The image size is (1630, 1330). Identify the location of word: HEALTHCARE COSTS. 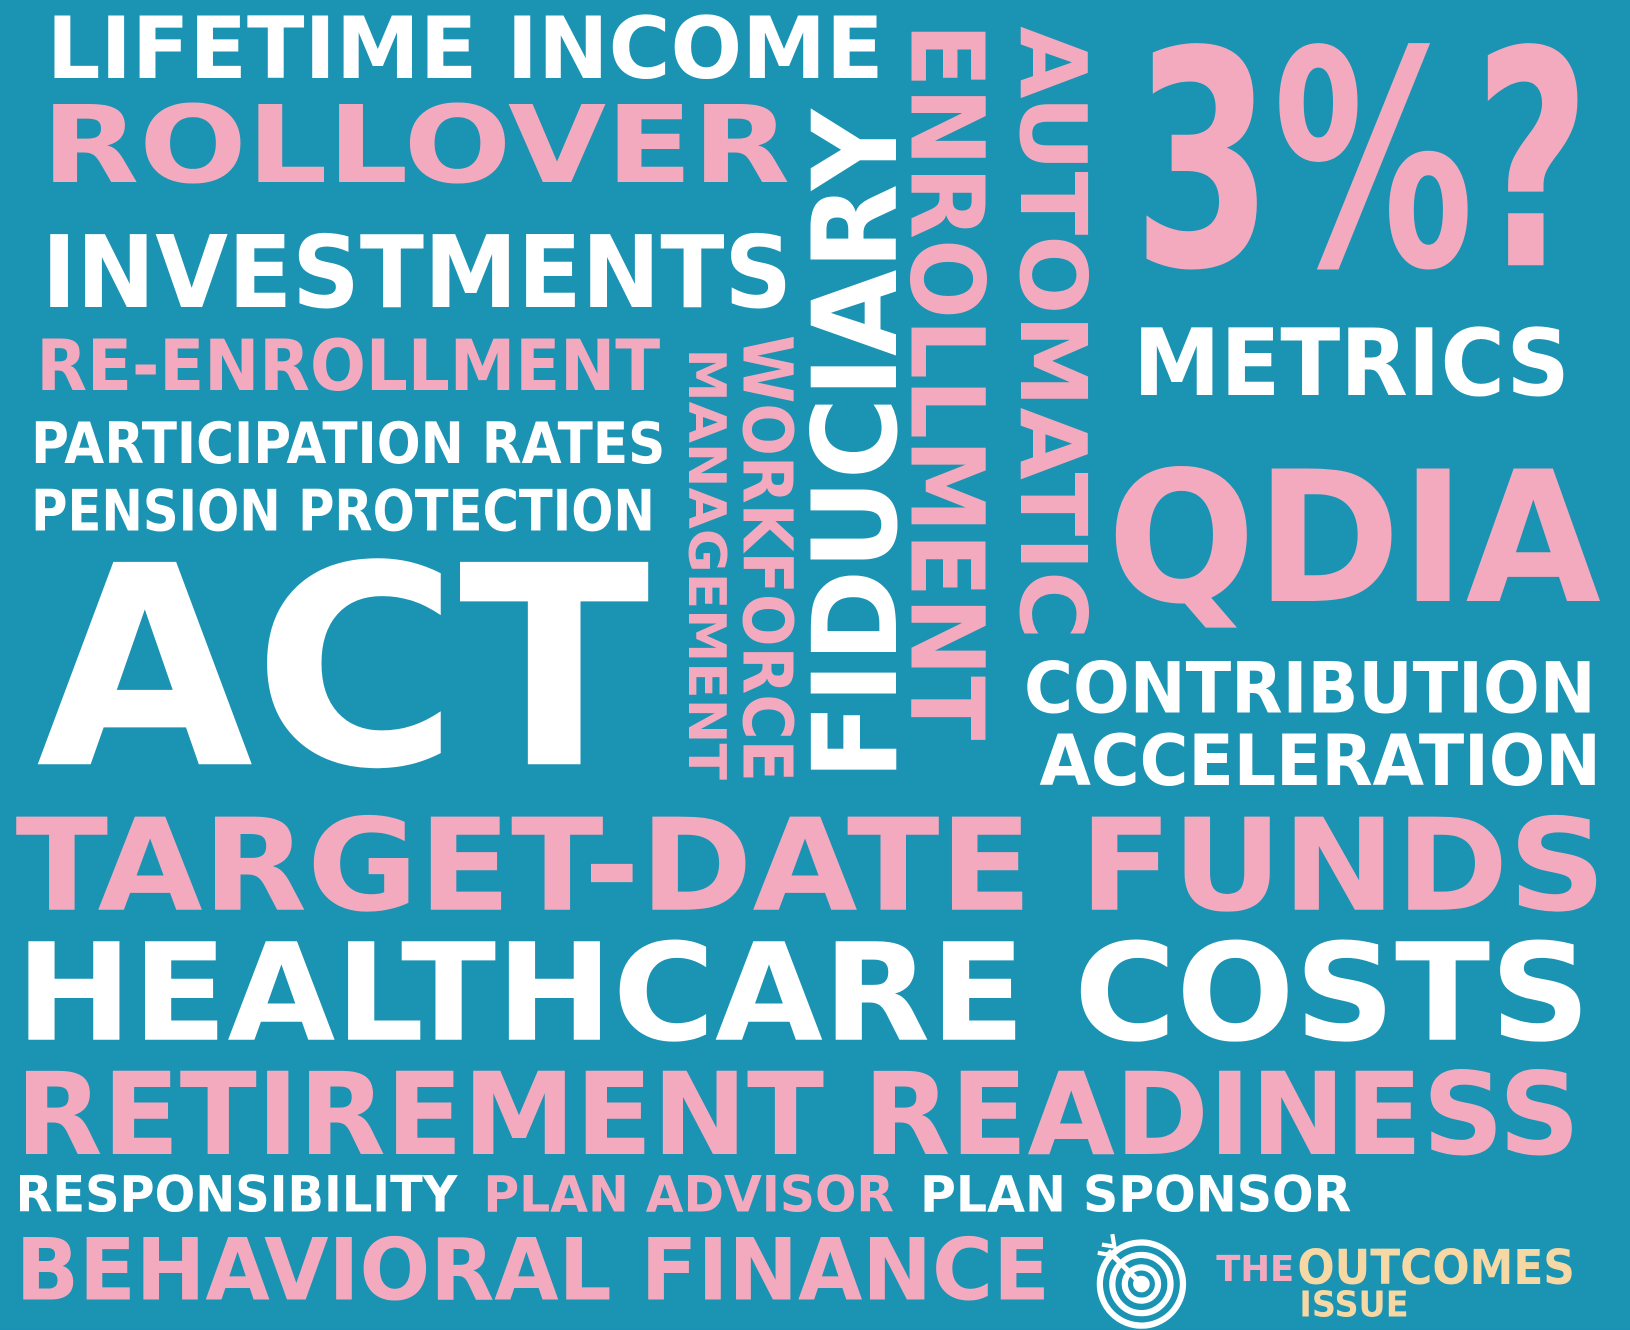
(803, 993).